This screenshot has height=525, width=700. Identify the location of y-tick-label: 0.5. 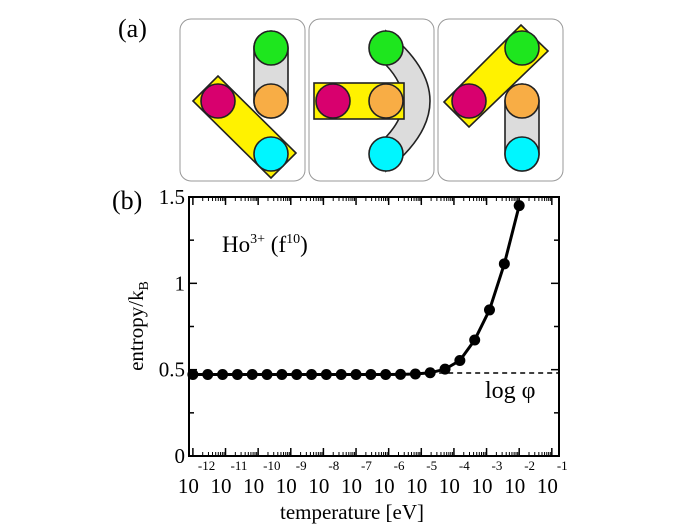
(172, 370).